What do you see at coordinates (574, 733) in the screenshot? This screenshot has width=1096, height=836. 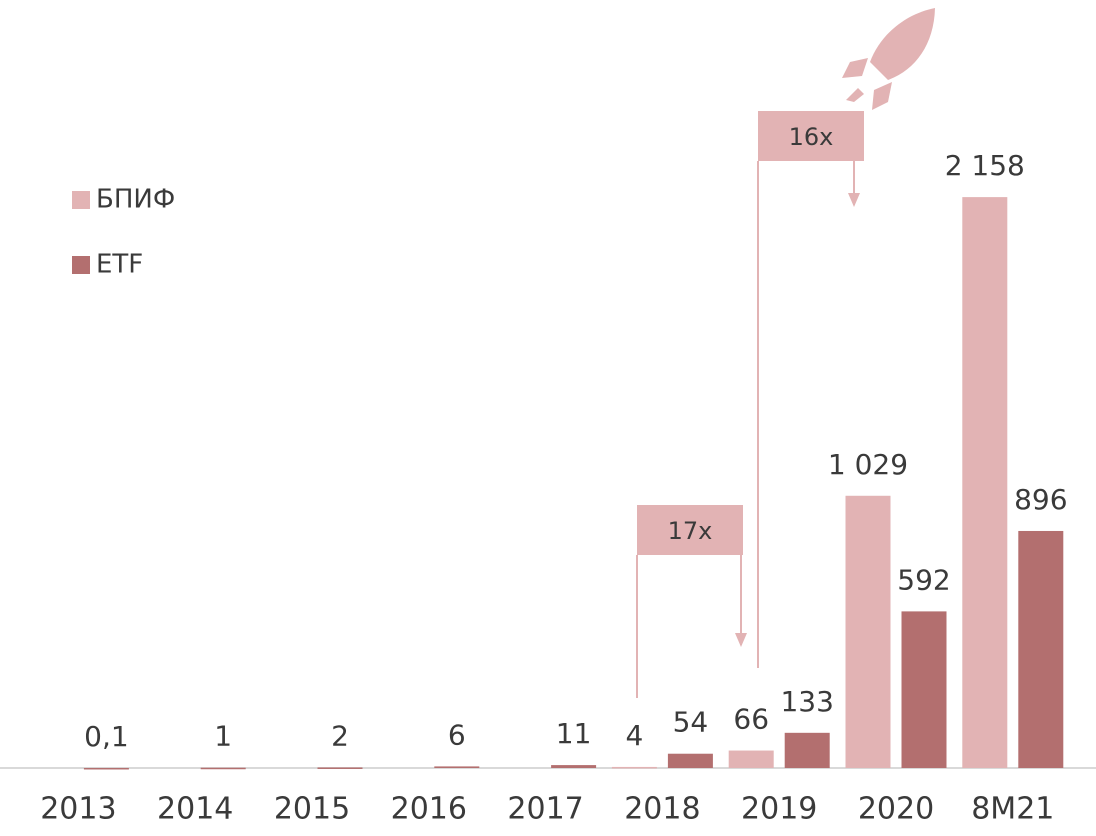 I see `value-label: 11` at bounding box center [574, 733].